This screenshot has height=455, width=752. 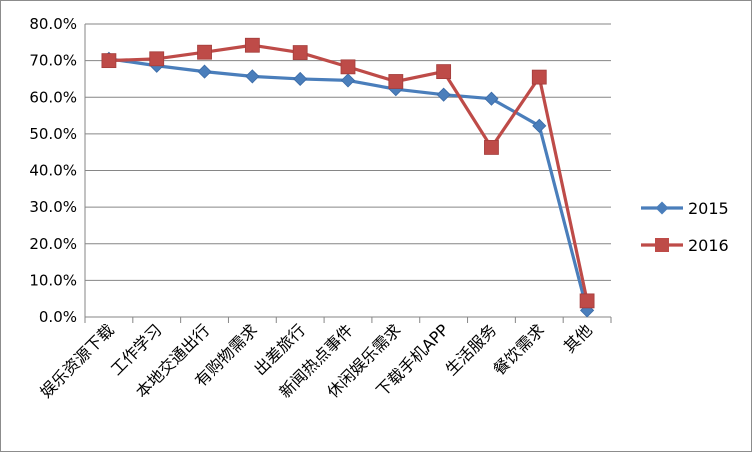 I want to click on x-tick-label: 其他, so click(x=578, y=338).